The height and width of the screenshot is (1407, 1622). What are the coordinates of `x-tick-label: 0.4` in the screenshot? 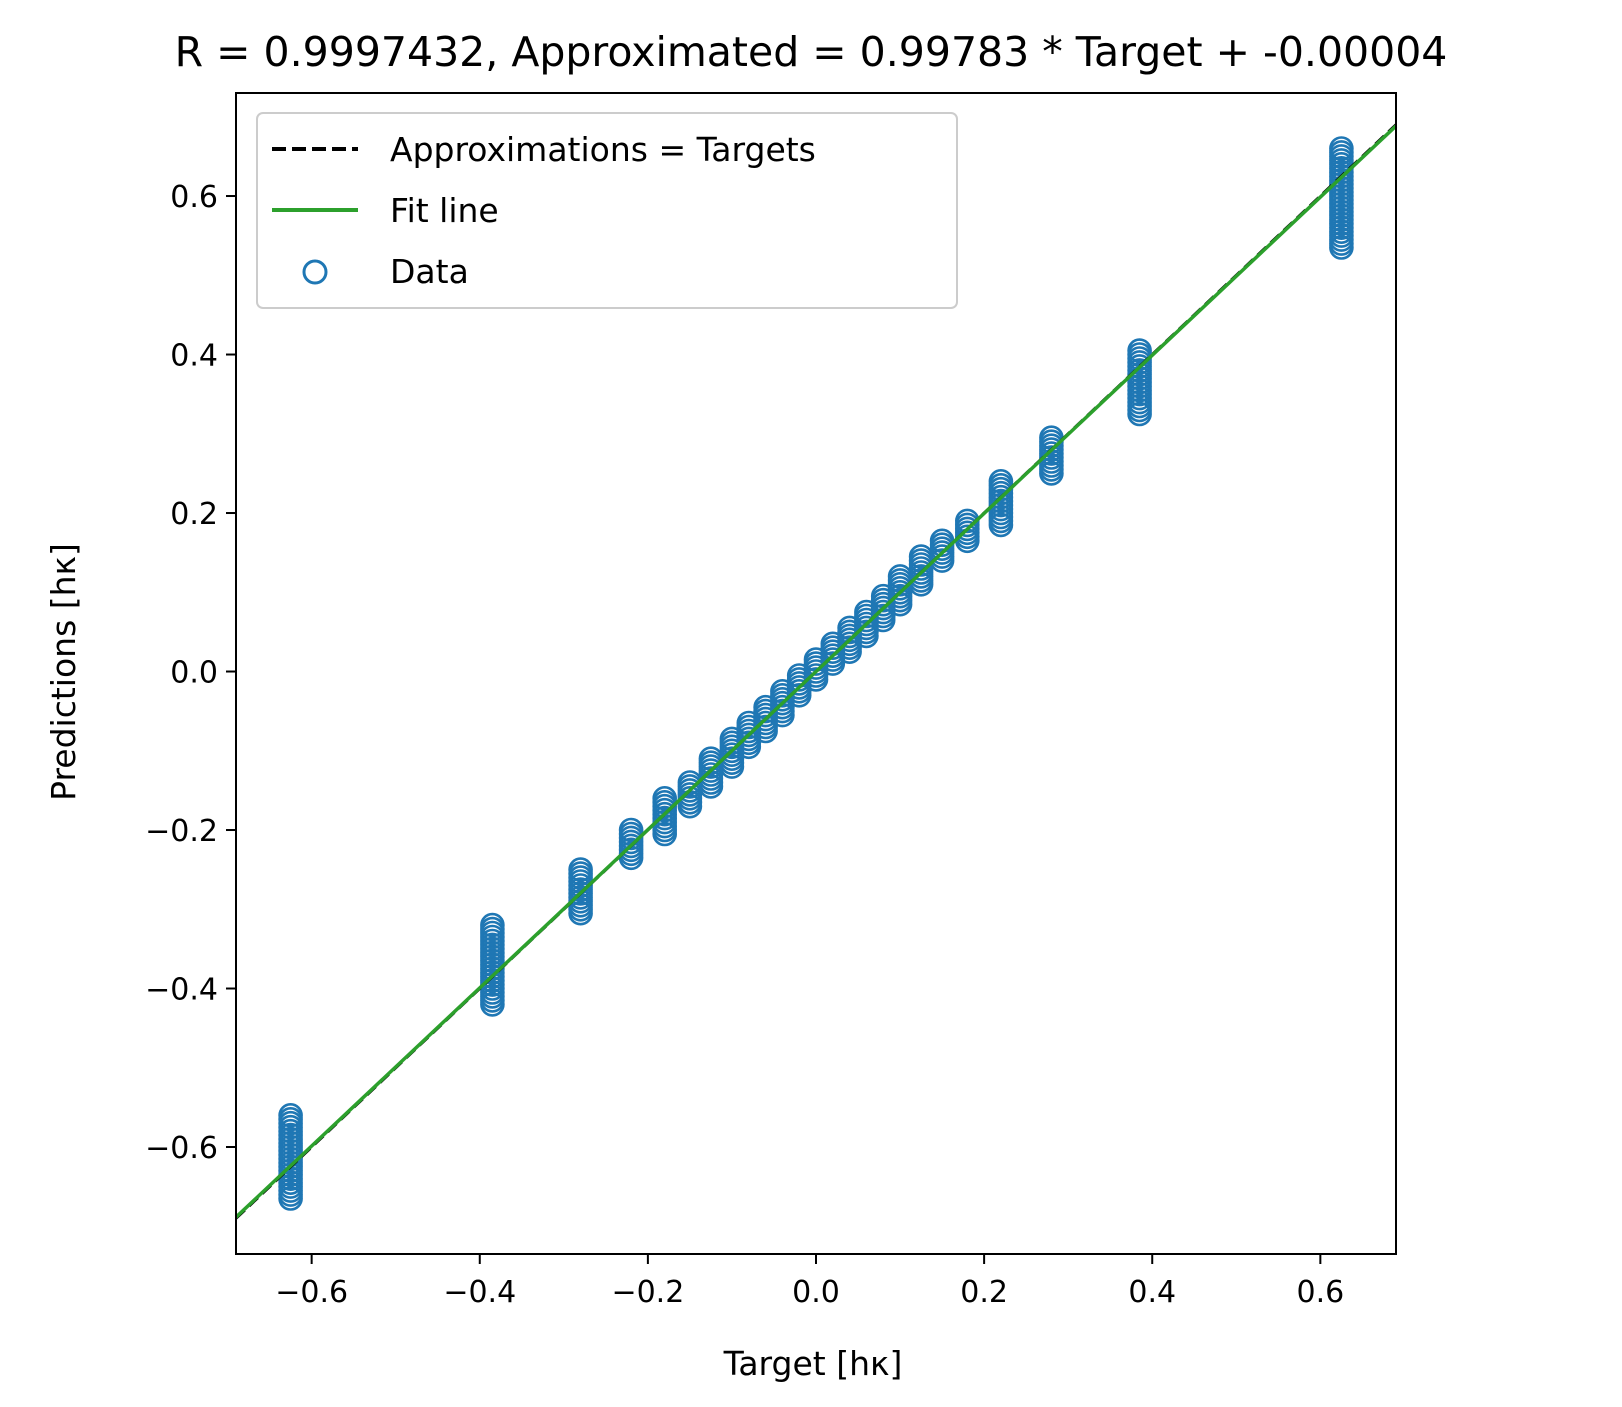 It's located at (1152, 1292).